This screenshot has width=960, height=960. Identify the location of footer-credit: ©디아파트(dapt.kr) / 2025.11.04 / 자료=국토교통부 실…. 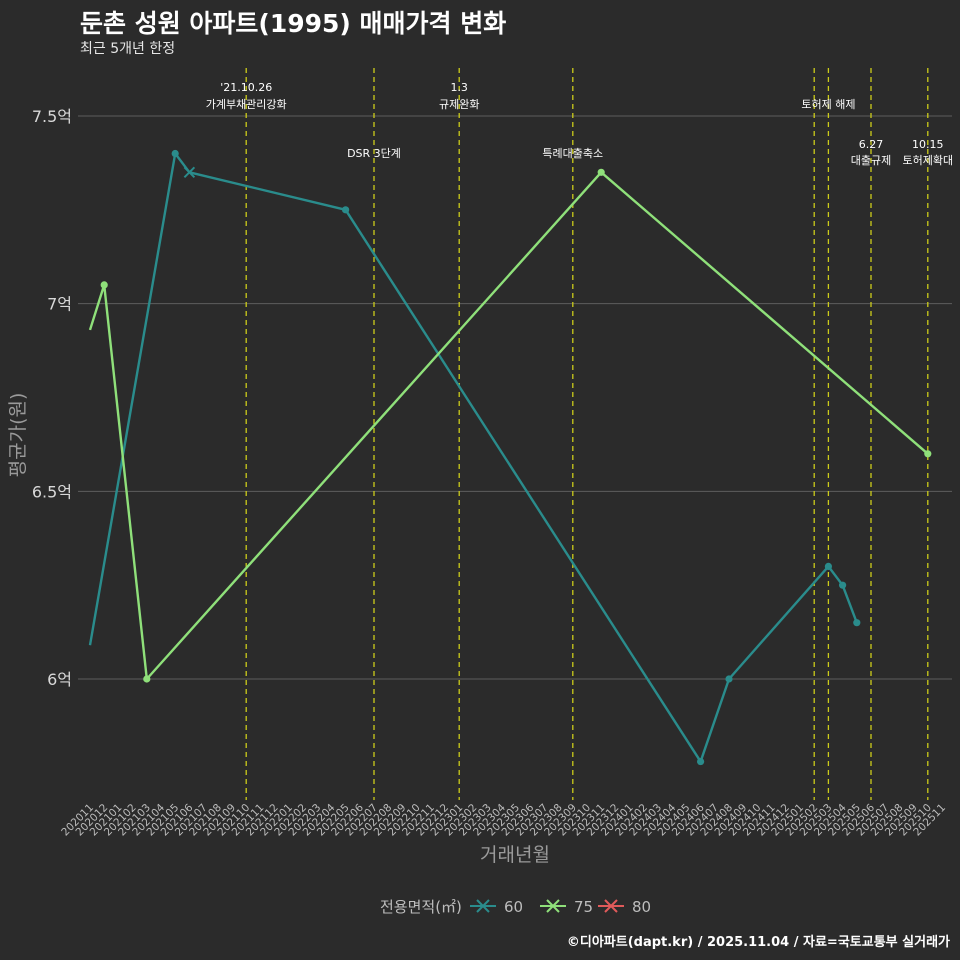
(758, 942).